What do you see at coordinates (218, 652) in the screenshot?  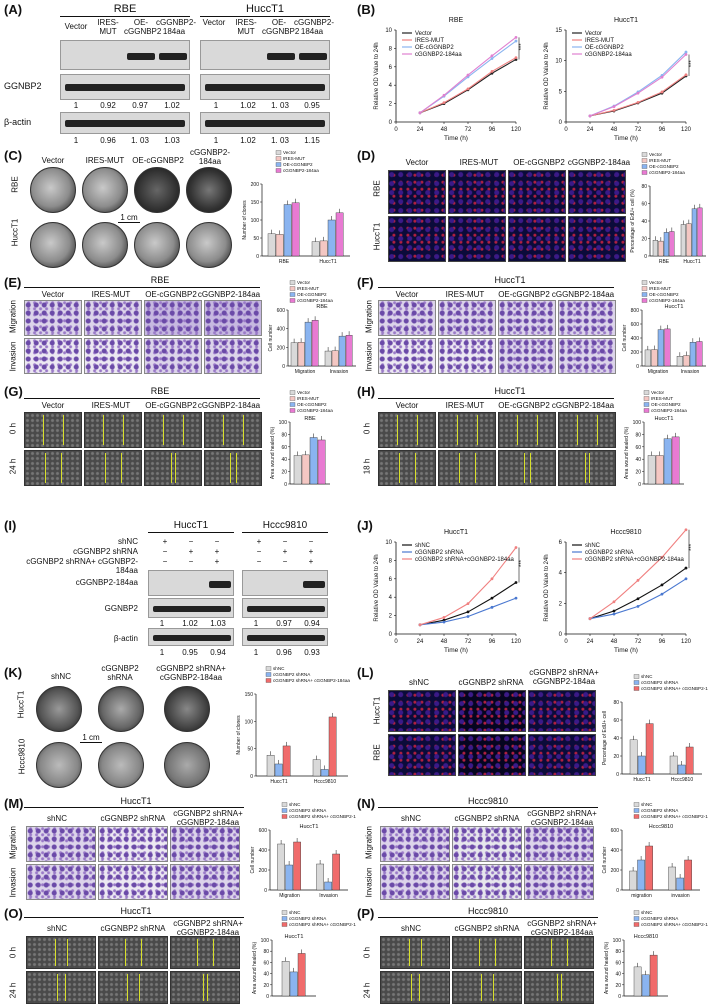 I see `quant-value: 0.94` at bounding box center [218, 652].